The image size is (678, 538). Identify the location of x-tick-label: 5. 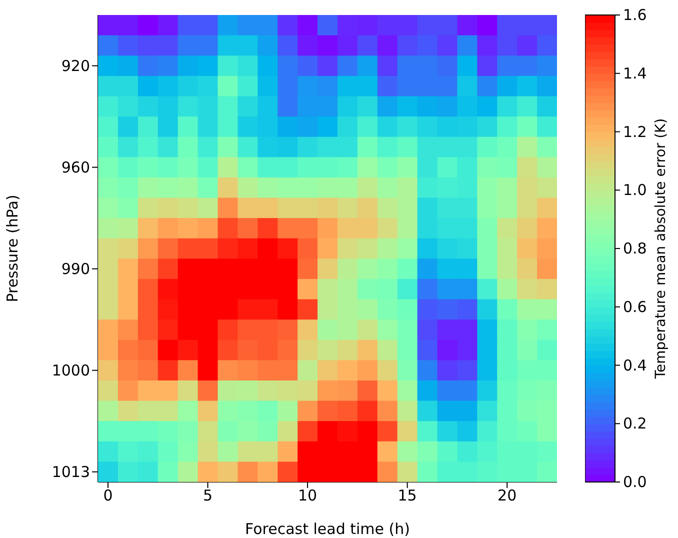
(207, 495).